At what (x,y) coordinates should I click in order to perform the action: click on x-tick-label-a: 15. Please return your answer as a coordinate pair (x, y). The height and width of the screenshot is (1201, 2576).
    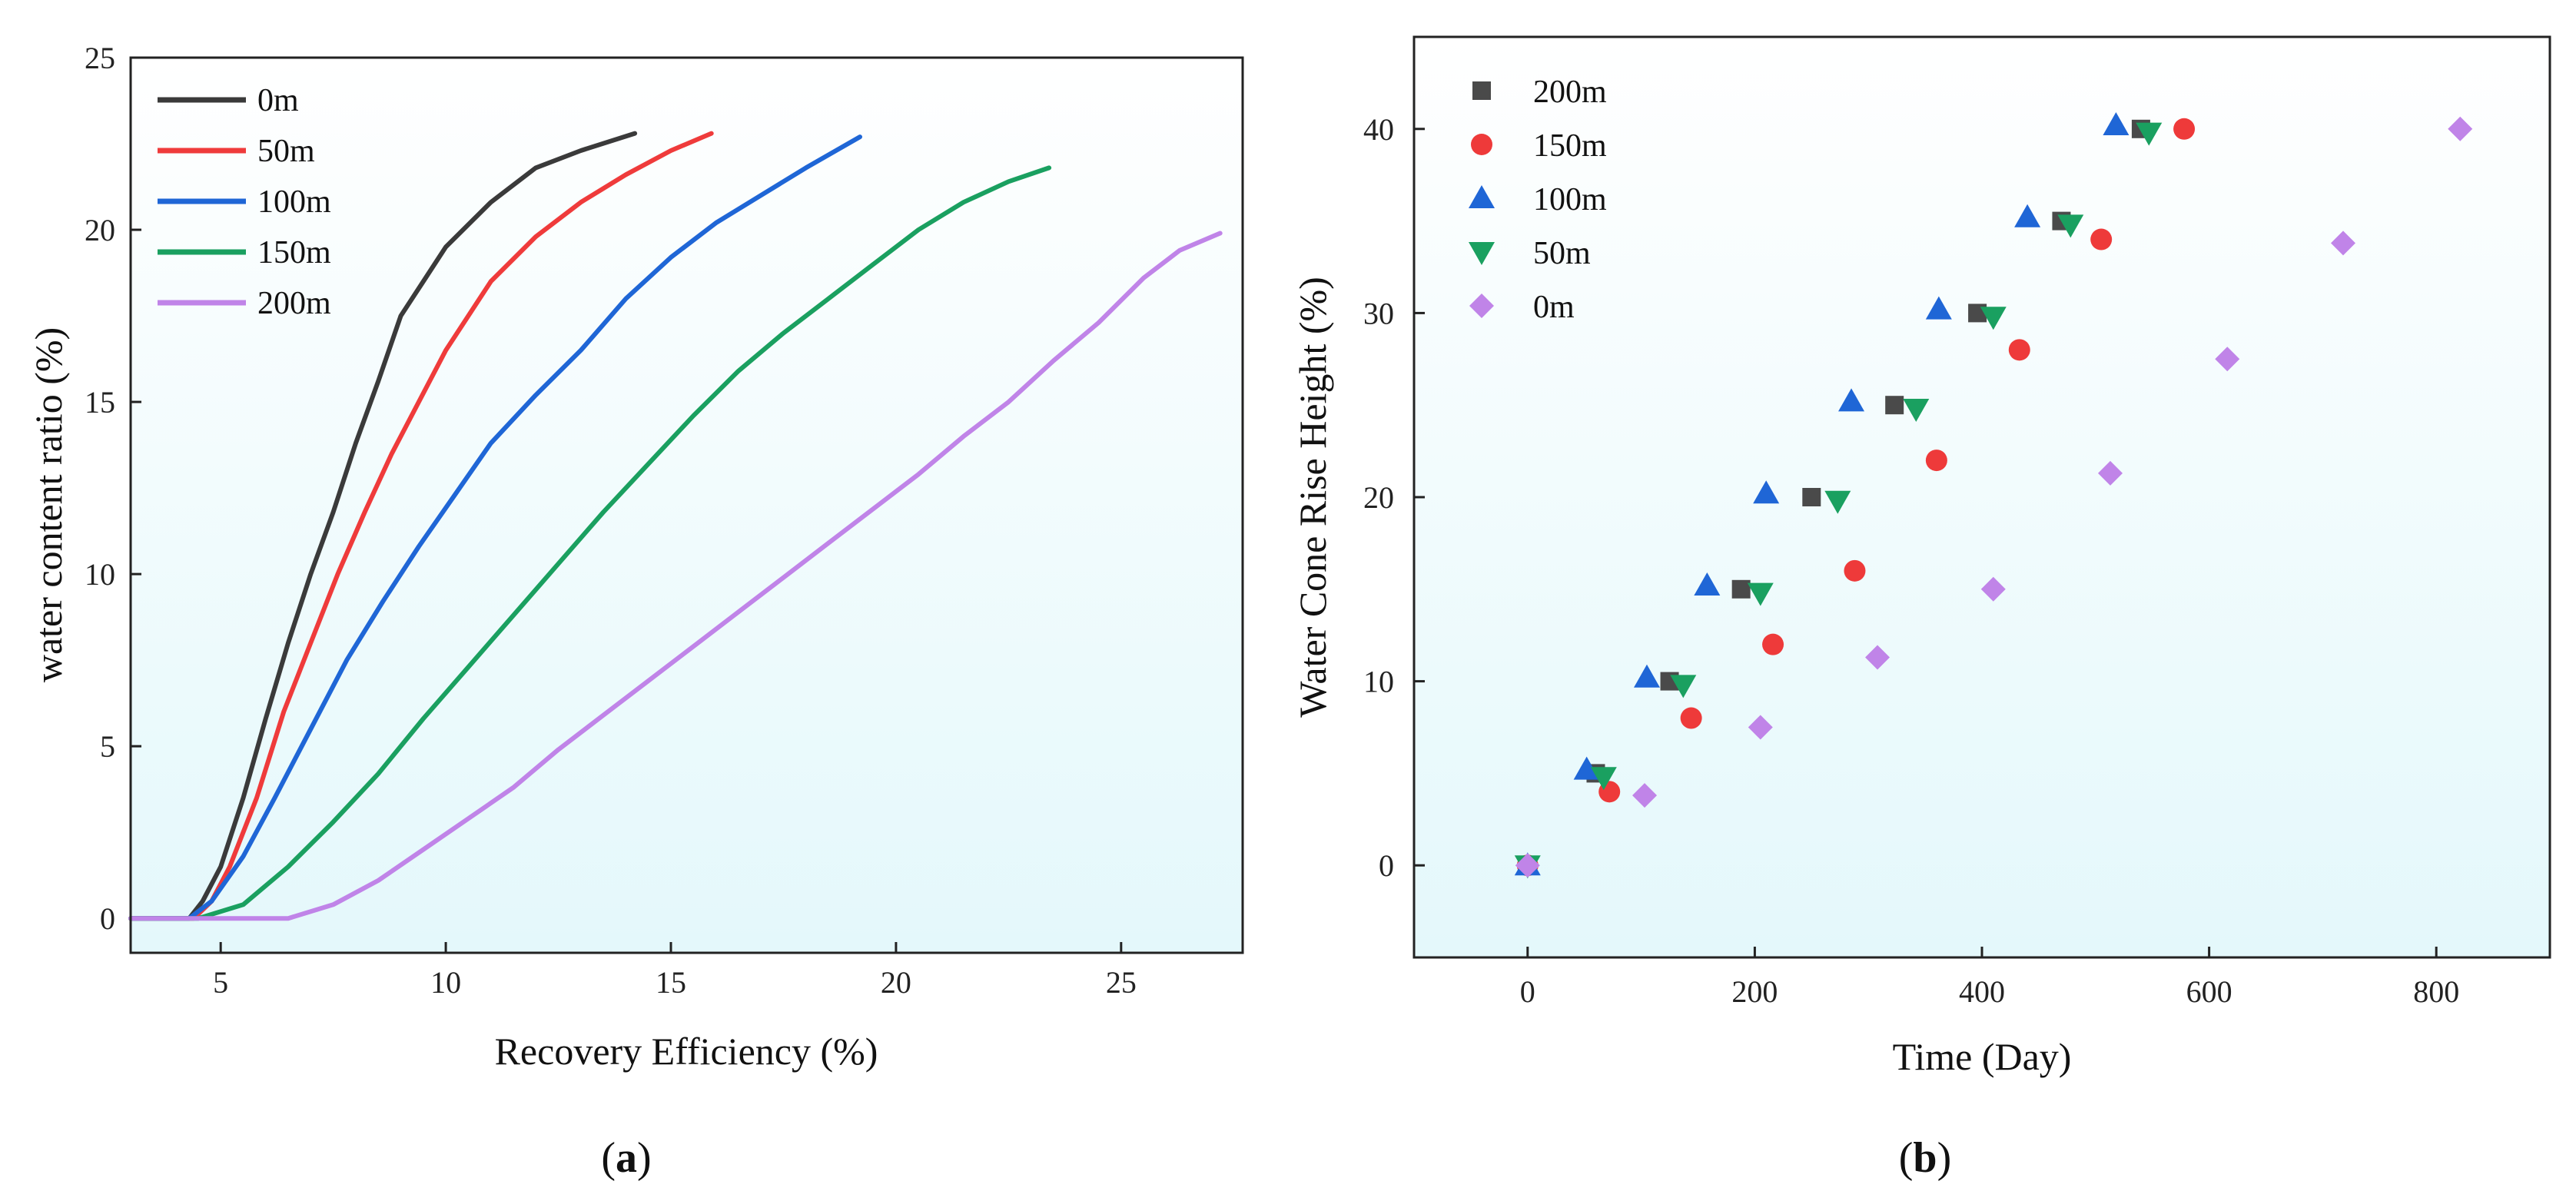
    Looking at the image, I should click on (671, 982).